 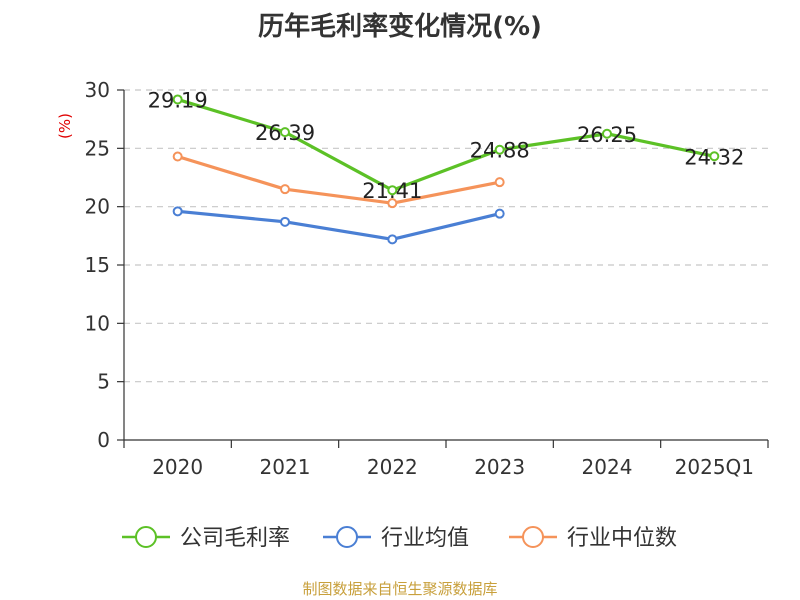 What do you see at coordinates (392, 467) in the screenshot?
I see `x-tick-label: 2022` at bounding box center [392, 467].